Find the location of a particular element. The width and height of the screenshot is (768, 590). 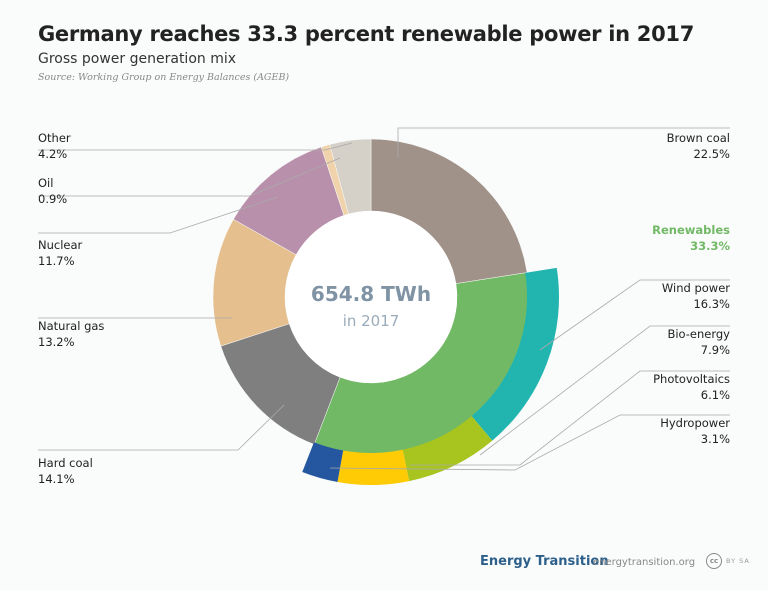

leader-line-wind-power is located at coordinates (634, 315).